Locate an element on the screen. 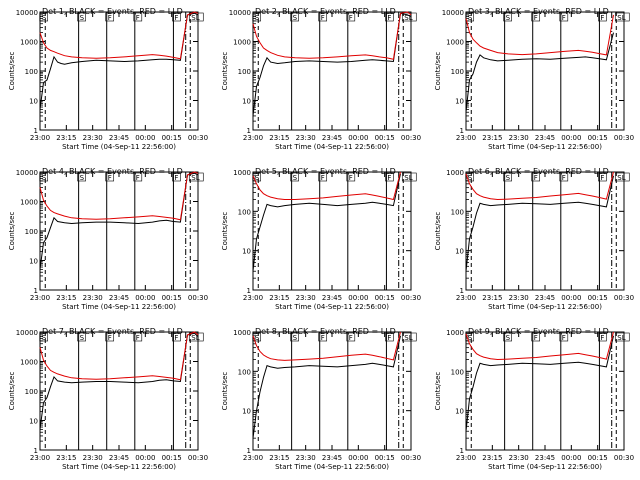  chart-title: Det 4, BLACK = Events, RED = LLD is located at coordinates (112, 171).